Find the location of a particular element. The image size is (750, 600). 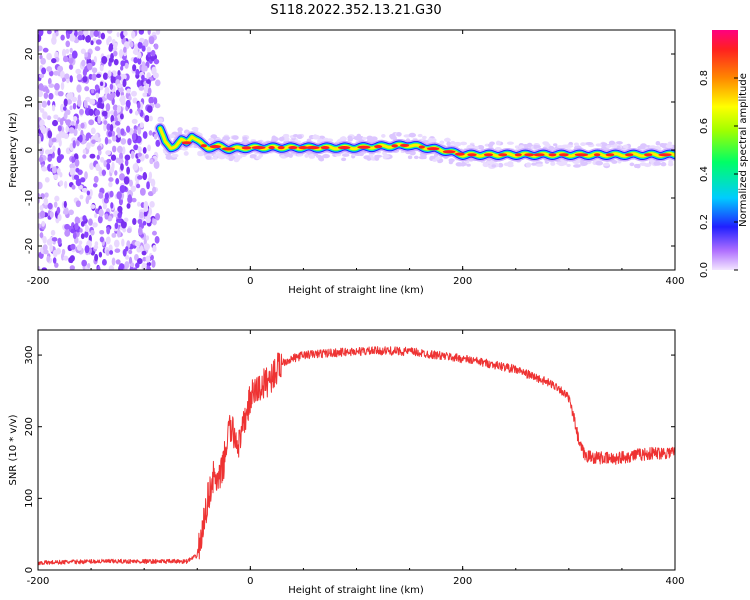

spectrogram-y-tick-label-4: 20 is located at coordinates (29, 54).